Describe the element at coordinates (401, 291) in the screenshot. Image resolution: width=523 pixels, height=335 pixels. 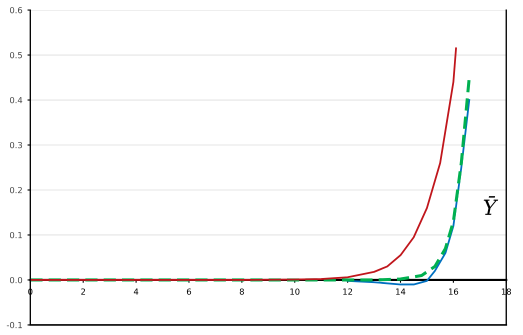
I see `x-tick-label: 14` at that location.